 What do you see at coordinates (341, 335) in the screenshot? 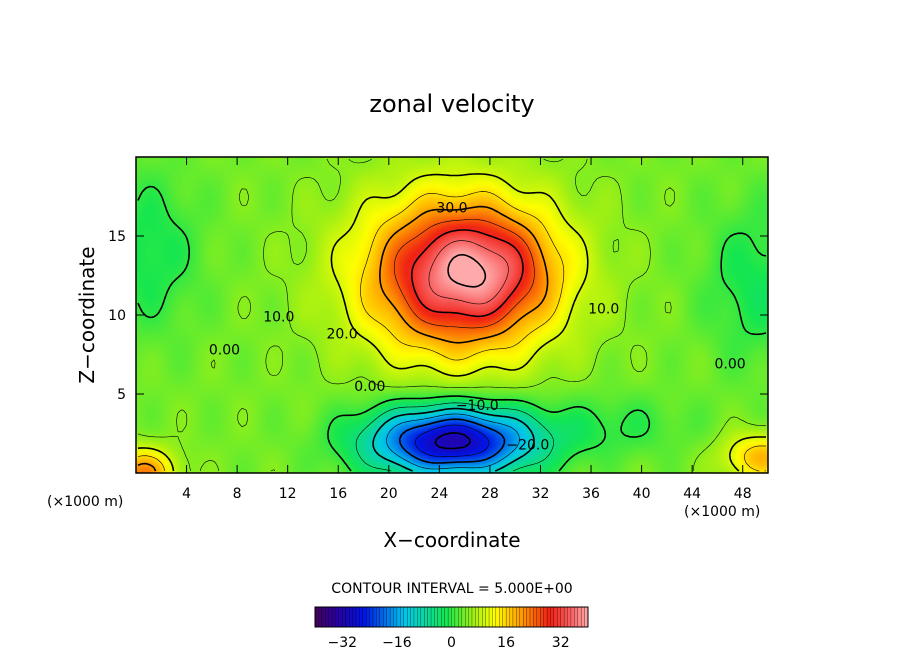
I see `contour-label: 20.0` at bounding box center [341, 335].